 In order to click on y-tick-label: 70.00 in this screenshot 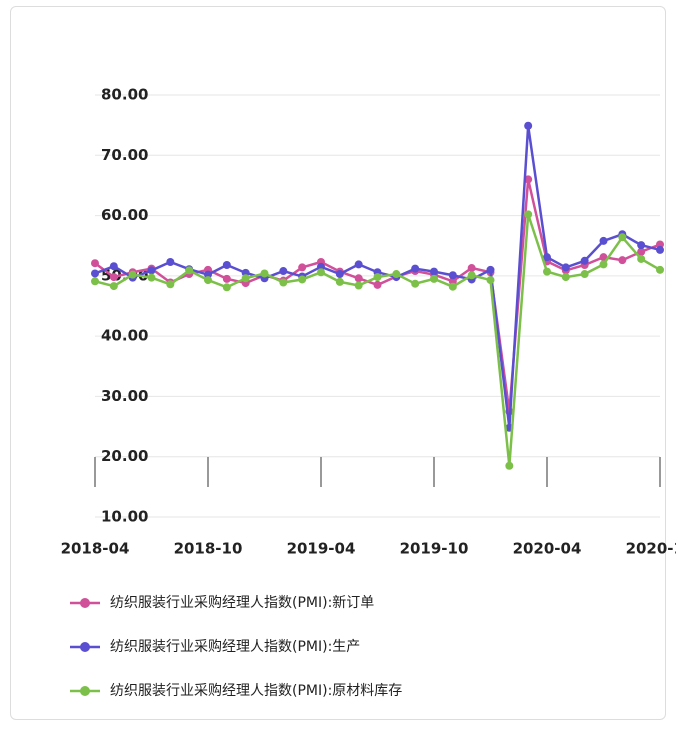, I will do `click(124, 155)`.